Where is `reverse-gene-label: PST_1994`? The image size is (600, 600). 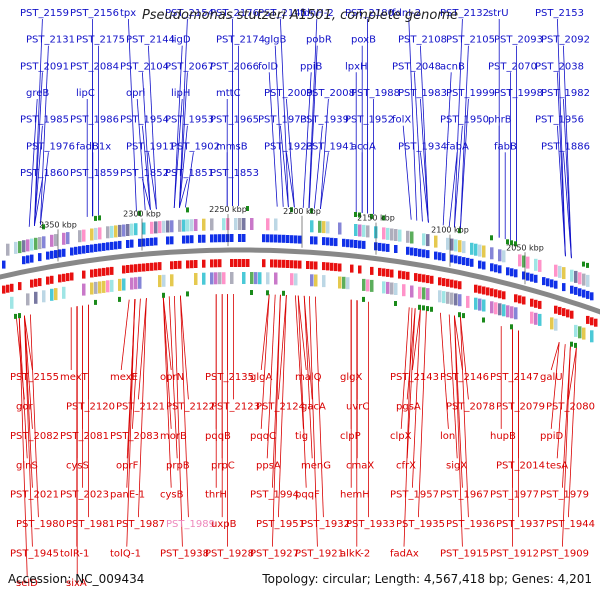 reverse-gene-label: PST_1994 is located at coordinates (274, 495).